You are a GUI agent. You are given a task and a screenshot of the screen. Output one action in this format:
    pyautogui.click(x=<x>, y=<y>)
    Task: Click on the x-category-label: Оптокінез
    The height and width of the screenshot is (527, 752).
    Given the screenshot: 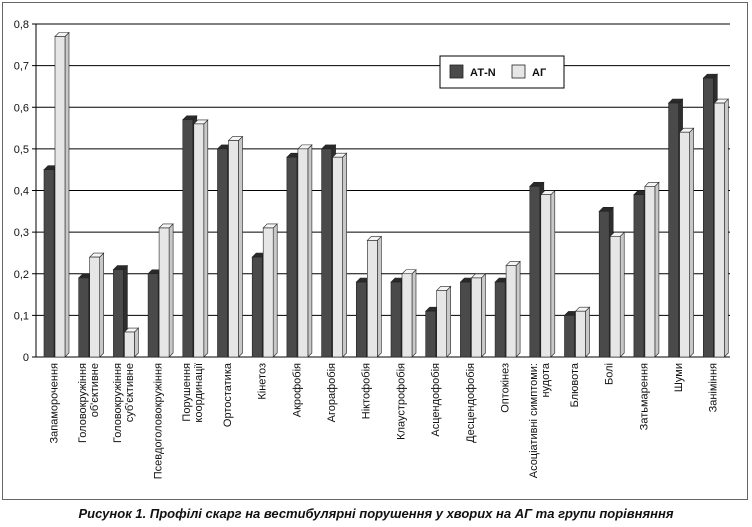 What is the action you would take?
    pyautogui.click(x=505, y=388)
    